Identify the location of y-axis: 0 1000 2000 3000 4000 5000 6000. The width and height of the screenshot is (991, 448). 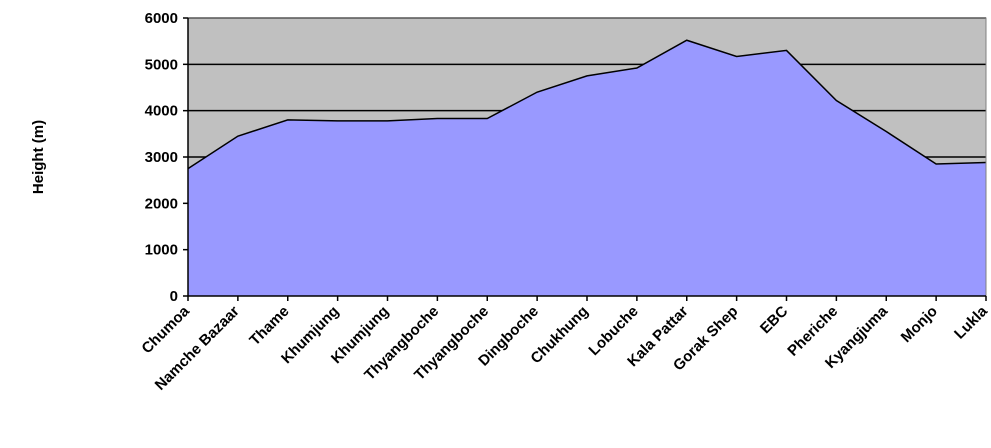
(167, 157).